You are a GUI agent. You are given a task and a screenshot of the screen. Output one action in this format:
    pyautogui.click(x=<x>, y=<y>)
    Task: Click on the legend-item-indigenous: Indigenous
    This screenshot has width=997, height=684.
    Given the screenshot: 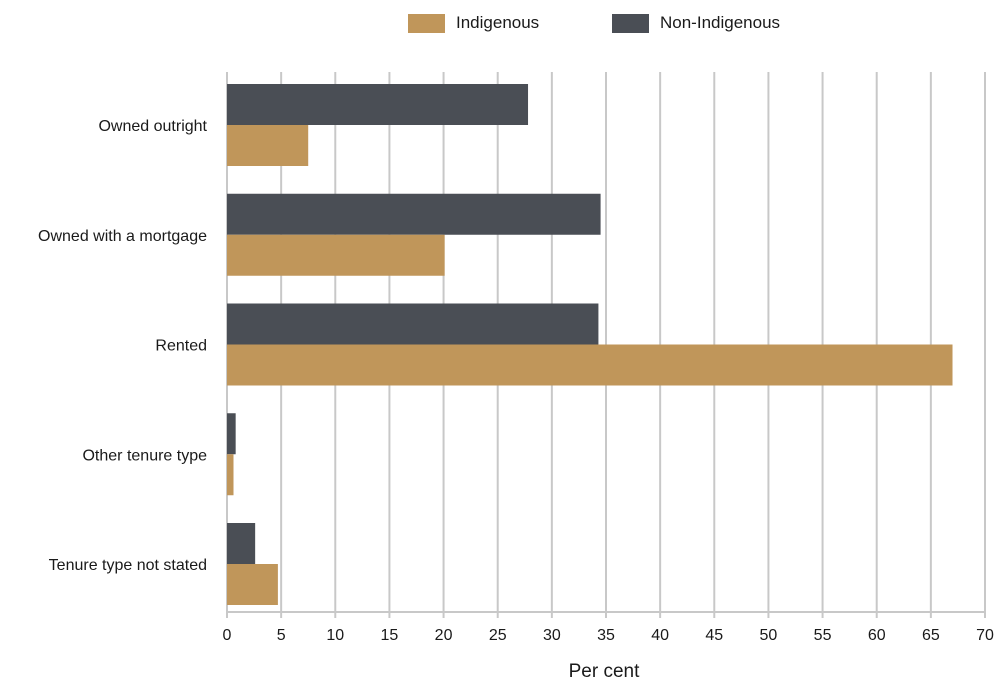 What is the action you would take?
    pyautogui.click(x=473, y=23)
    